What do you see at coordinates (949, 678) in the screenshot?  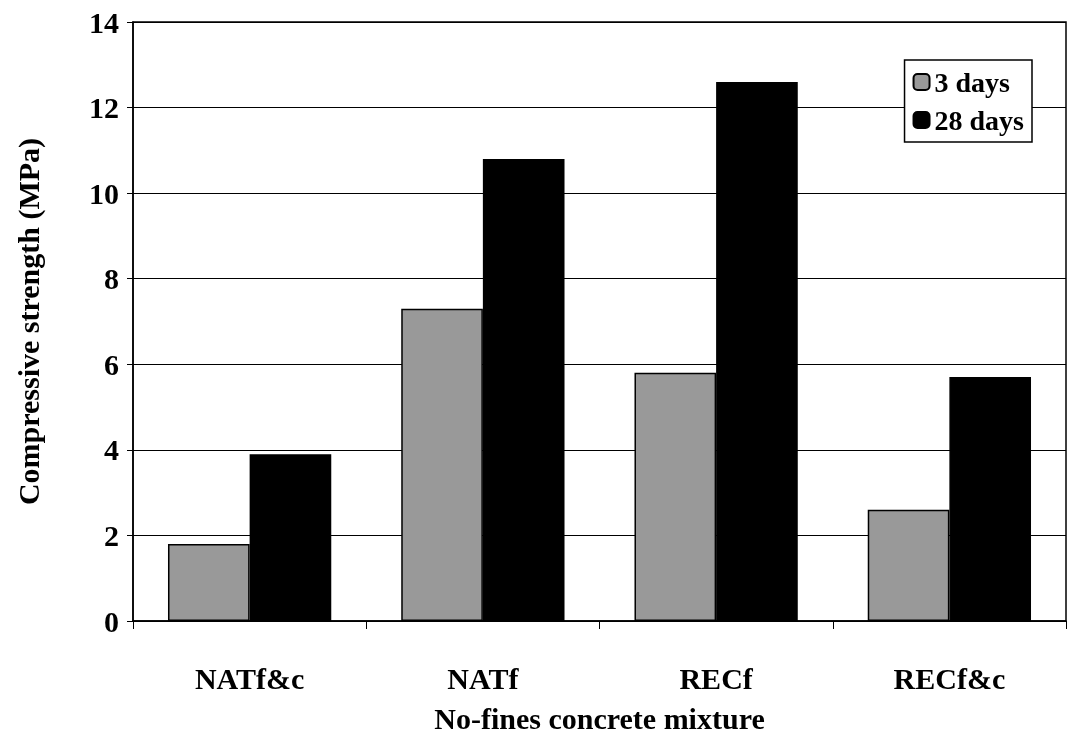 I see `x-tick-label: RECf&c` at bounding box center [949, 678].